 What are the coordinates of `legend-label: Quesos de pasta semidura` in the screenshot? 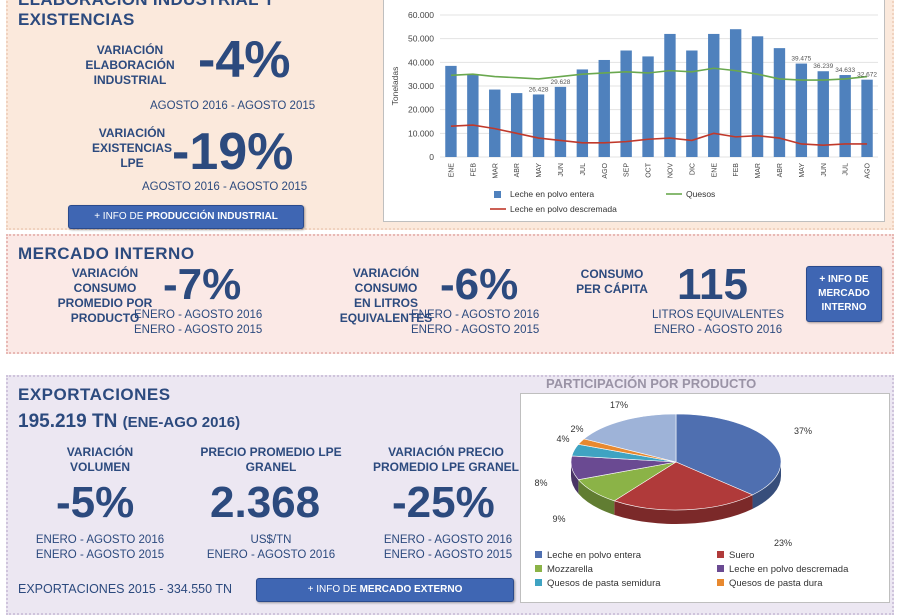 It's located at (604, 583).